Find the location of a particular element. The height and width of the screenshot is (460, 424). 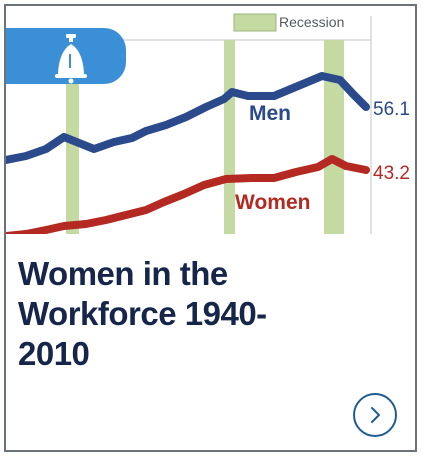

open-article-button is located at coordinates (375, 415).